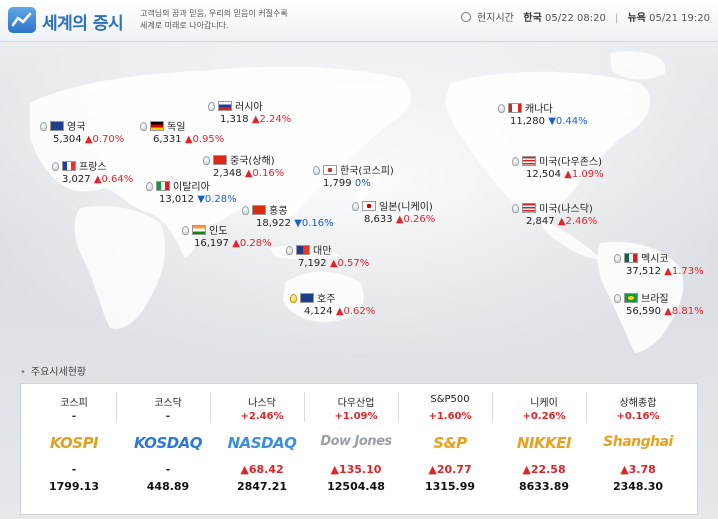  Describe the element at coordinates (327, 257) in the screenshot. I see `marker-taiwan: 대만 7,192 ▲0.57%` at that location.